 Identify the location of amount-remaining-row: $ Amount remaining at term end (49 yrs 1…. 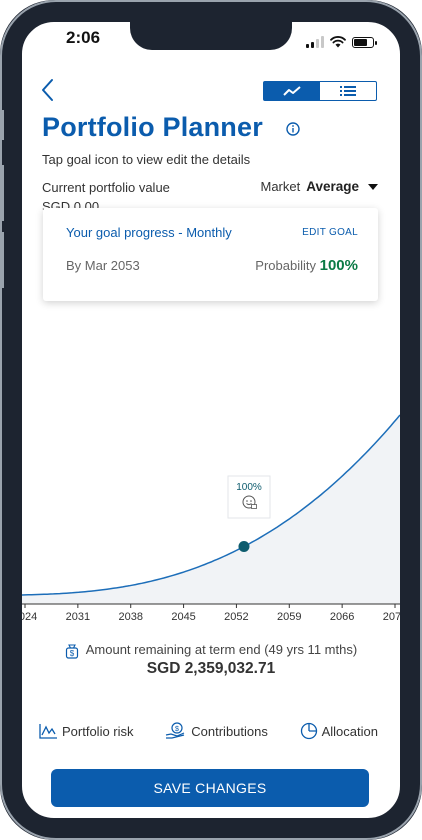
(211, 650).